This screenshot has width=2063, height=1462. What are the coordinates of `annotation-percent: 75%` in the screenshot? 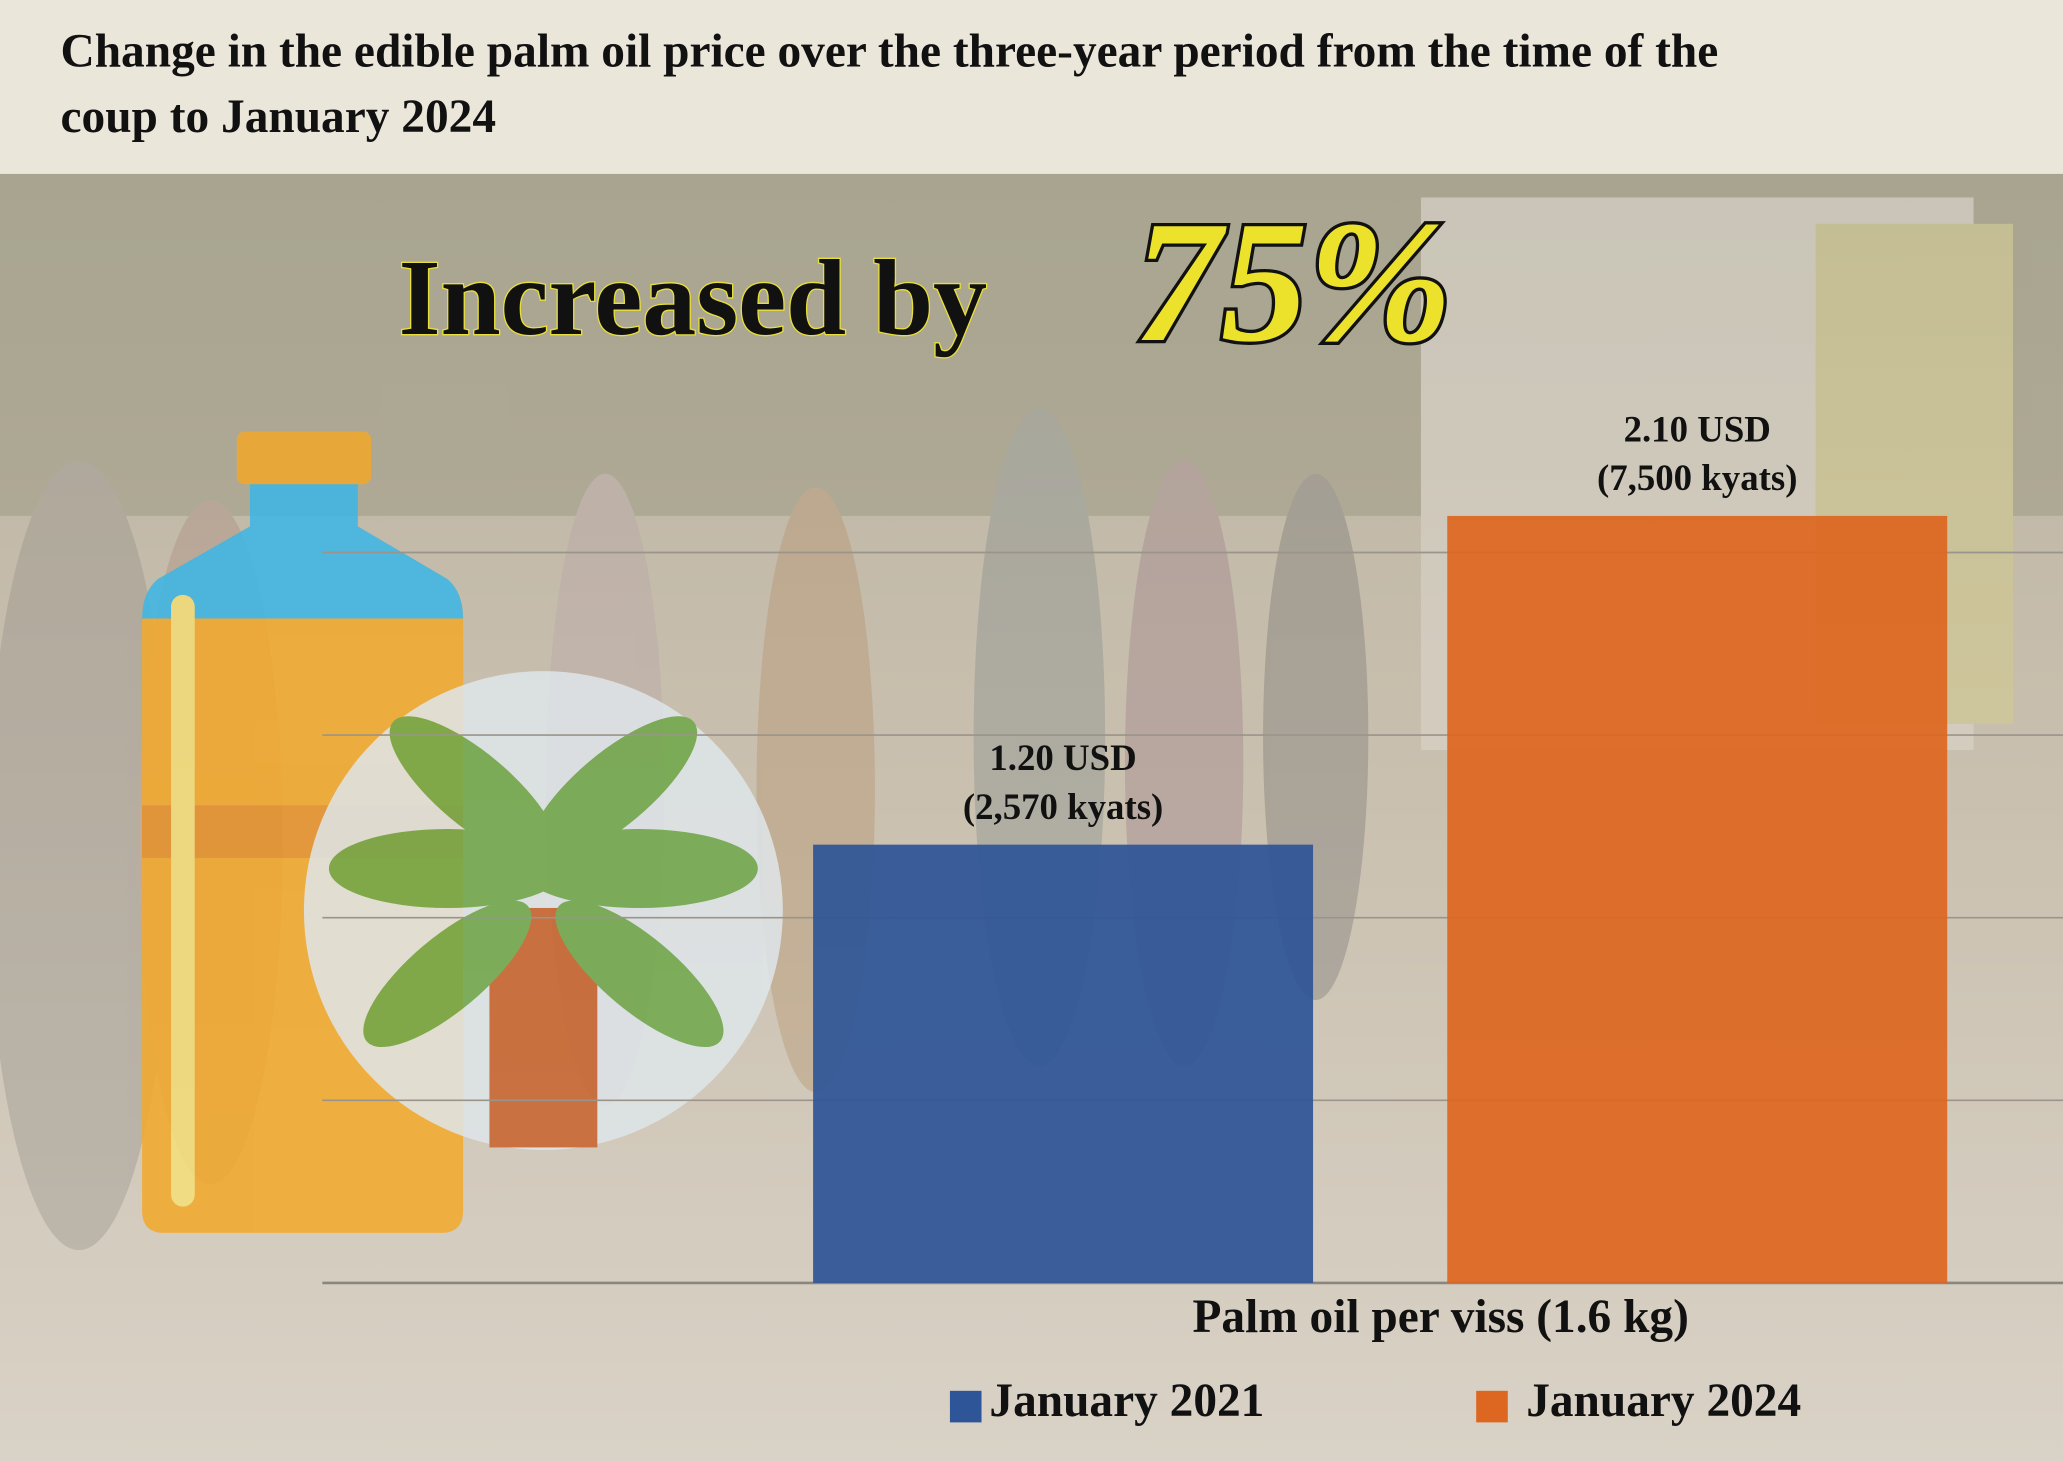 It's located at (1293, 281).